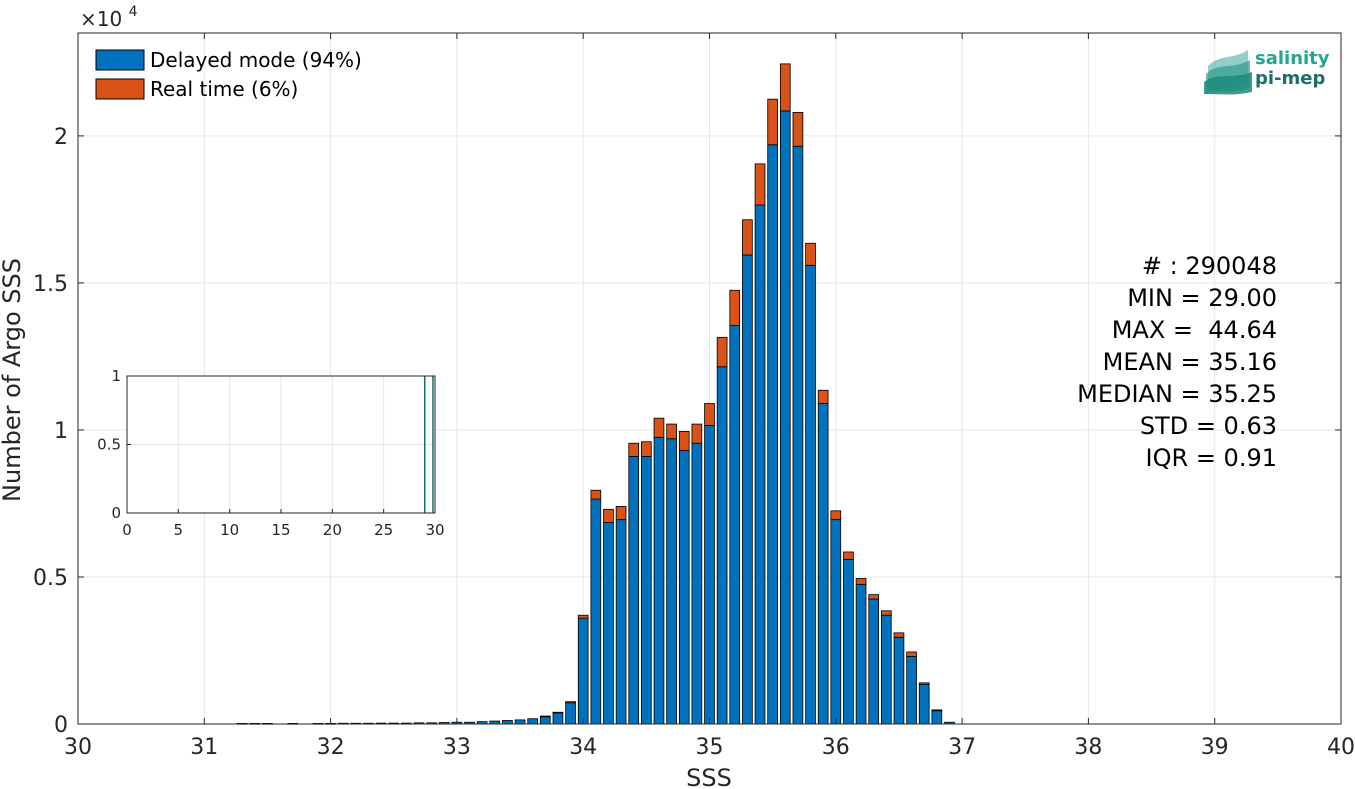 The height and width of the screenshot is (789, 1355). I want to click on inset-x-tick-label: 20, so click(332, 530).